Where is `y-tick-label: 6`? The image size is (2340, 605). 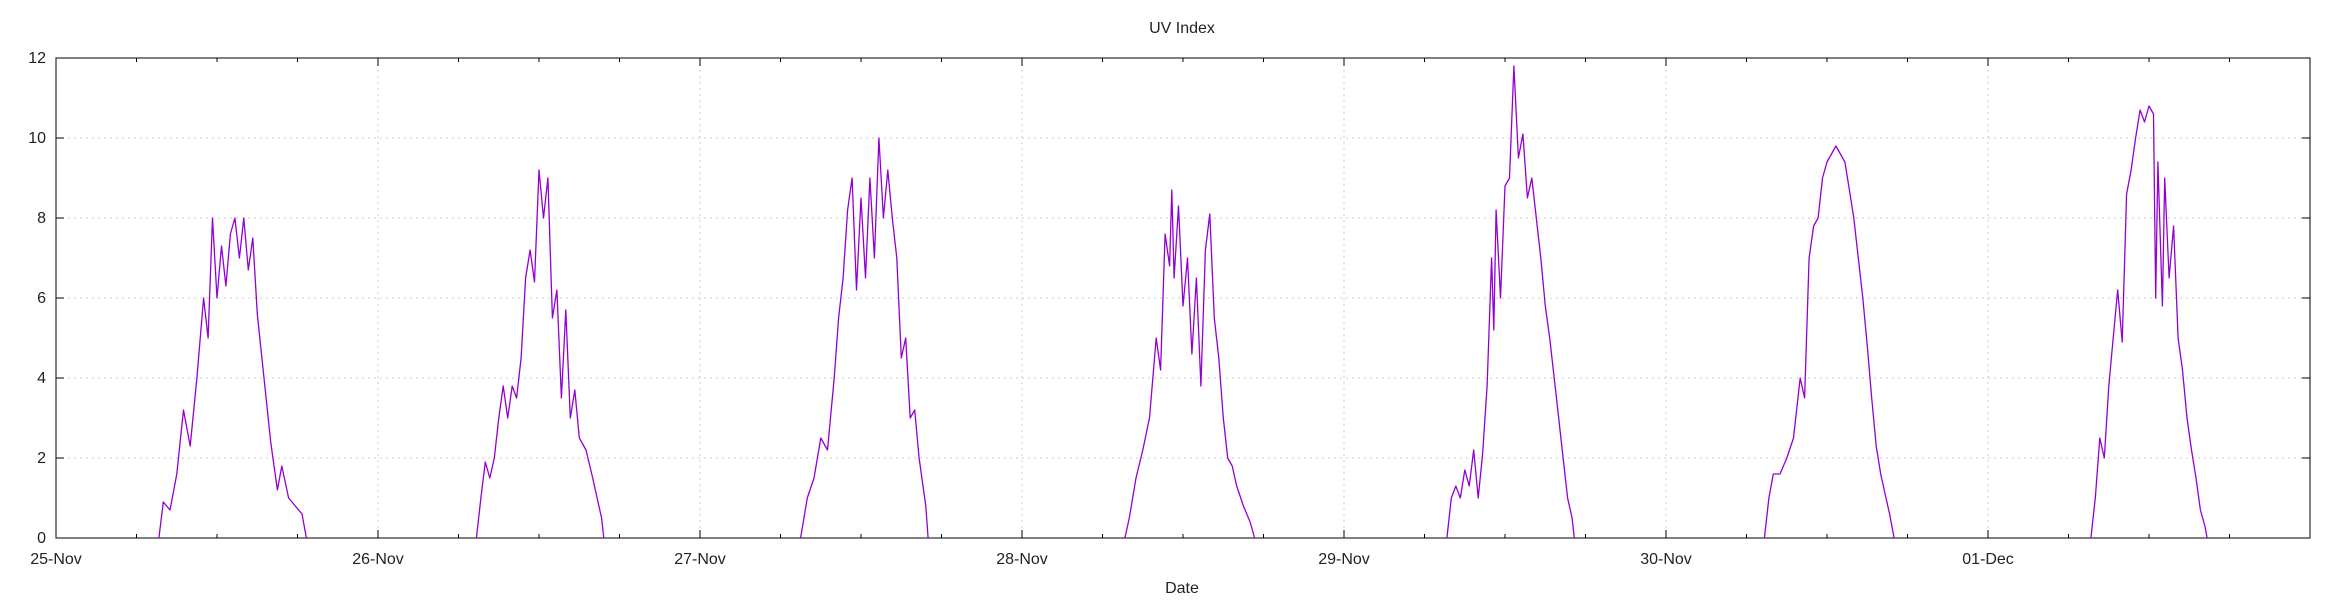
y-tick-label: 6 is located at coordinates (41, 298).